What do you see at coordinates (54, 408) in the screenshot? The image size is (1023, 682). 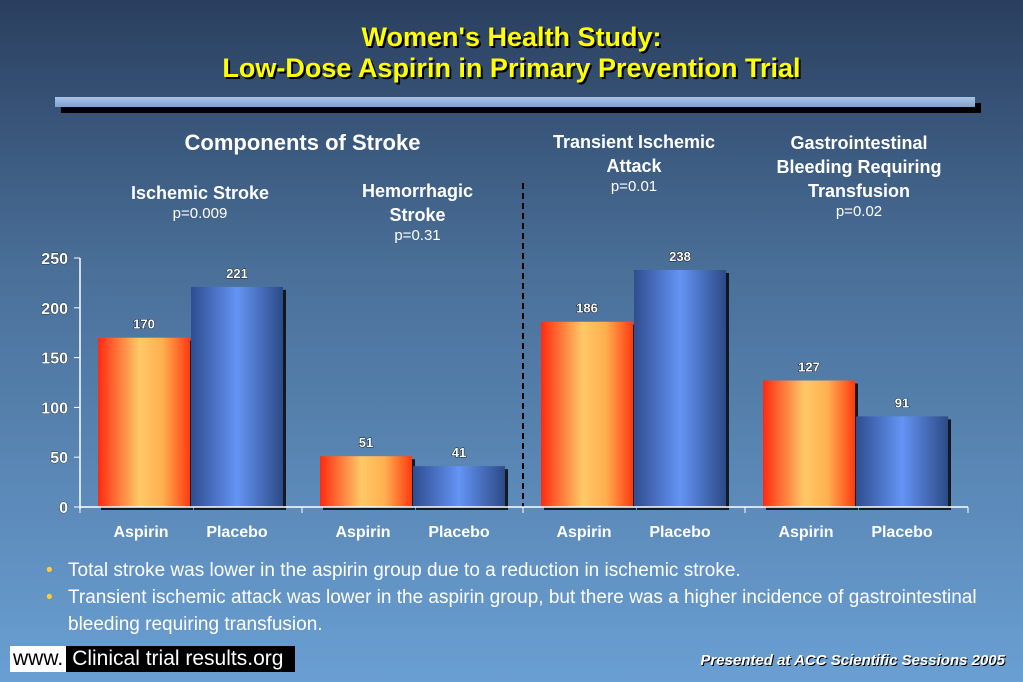 I see `y-tick-label: 100` at bounding box center [54, 408].